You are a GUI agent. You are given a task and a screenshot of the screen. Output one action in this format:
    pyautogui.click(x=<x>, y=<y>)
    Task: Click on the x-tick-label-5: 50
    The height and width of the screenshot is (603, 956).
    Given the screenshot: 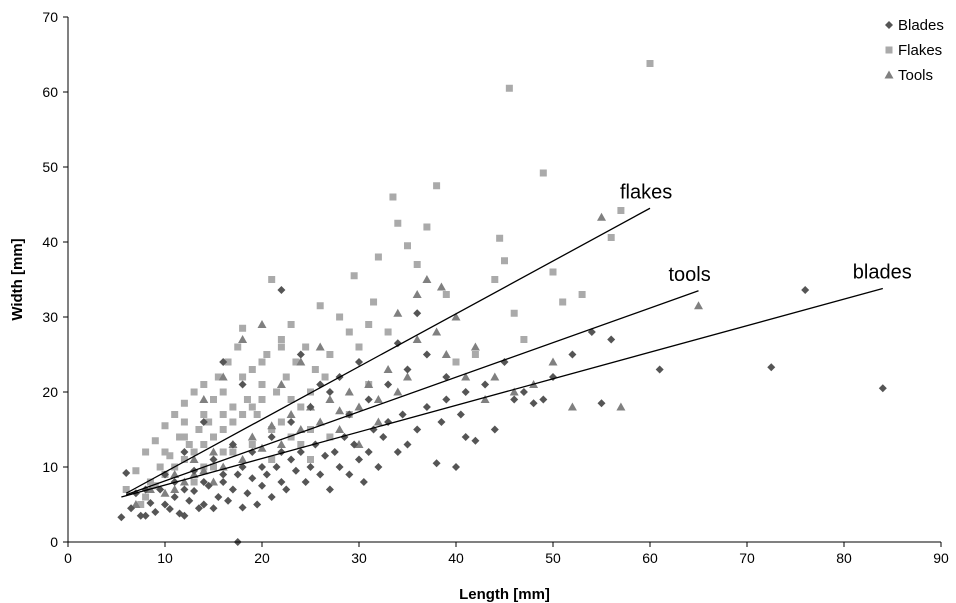 What is the action you would take?
    pyautogui.click(x=553, y=558)
    